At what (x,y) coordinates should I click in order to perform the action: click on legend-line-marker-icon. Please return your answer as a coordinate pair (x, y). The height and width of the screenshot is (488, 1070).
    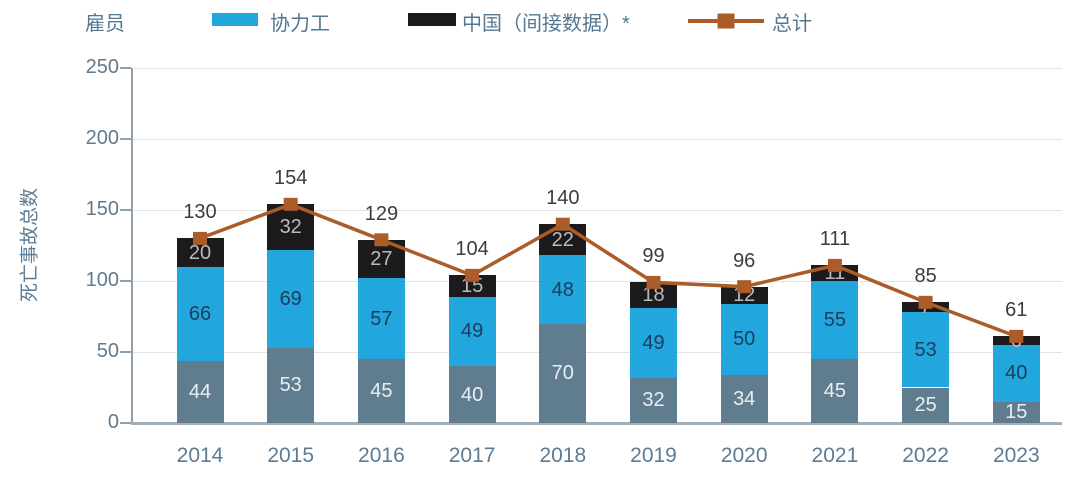
    Looking at the image, I should click on (726, 21).